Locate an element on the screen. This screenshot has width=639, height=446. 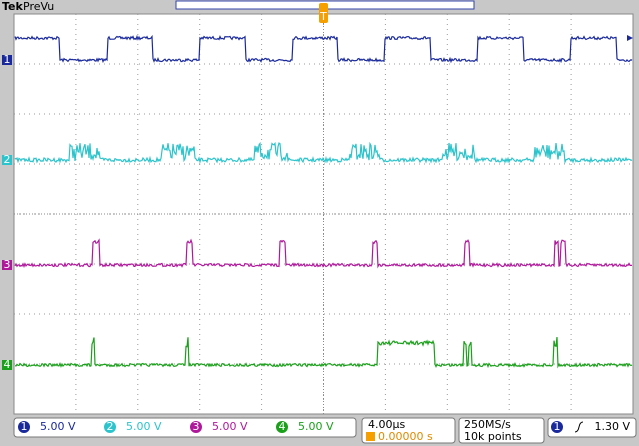
channel-number: 4 is located at coordinates (282, 426).